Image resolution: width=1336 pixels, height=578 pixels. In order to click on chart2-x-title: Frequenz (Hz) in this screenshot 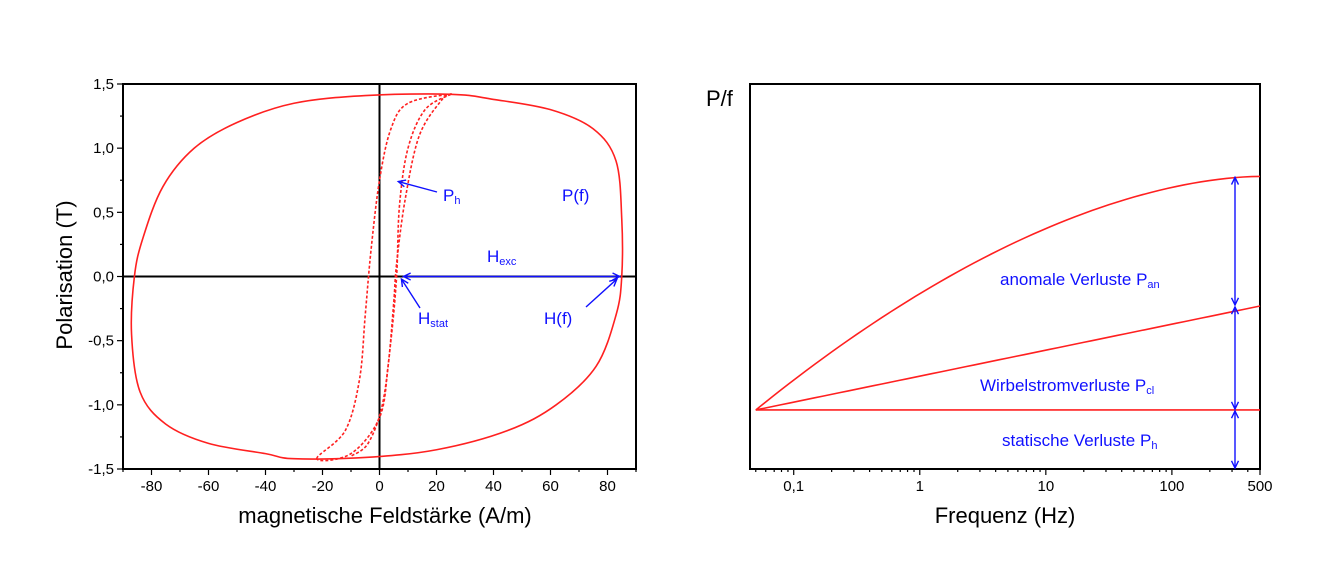, I will do `click(1005, 515)`.